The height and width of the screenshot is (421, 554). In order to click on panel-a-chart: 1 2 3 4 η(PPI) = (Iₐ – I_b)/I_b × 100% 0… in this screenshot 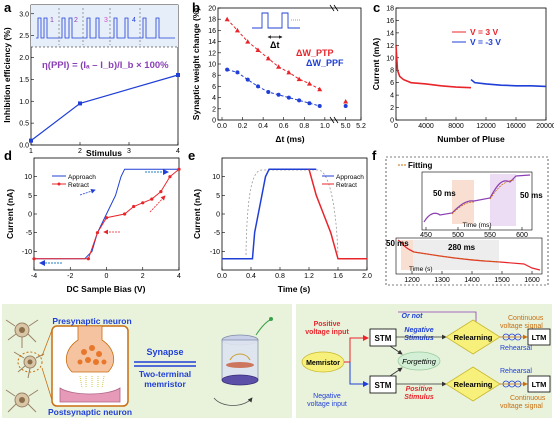, I will do `click(91, 81)`.